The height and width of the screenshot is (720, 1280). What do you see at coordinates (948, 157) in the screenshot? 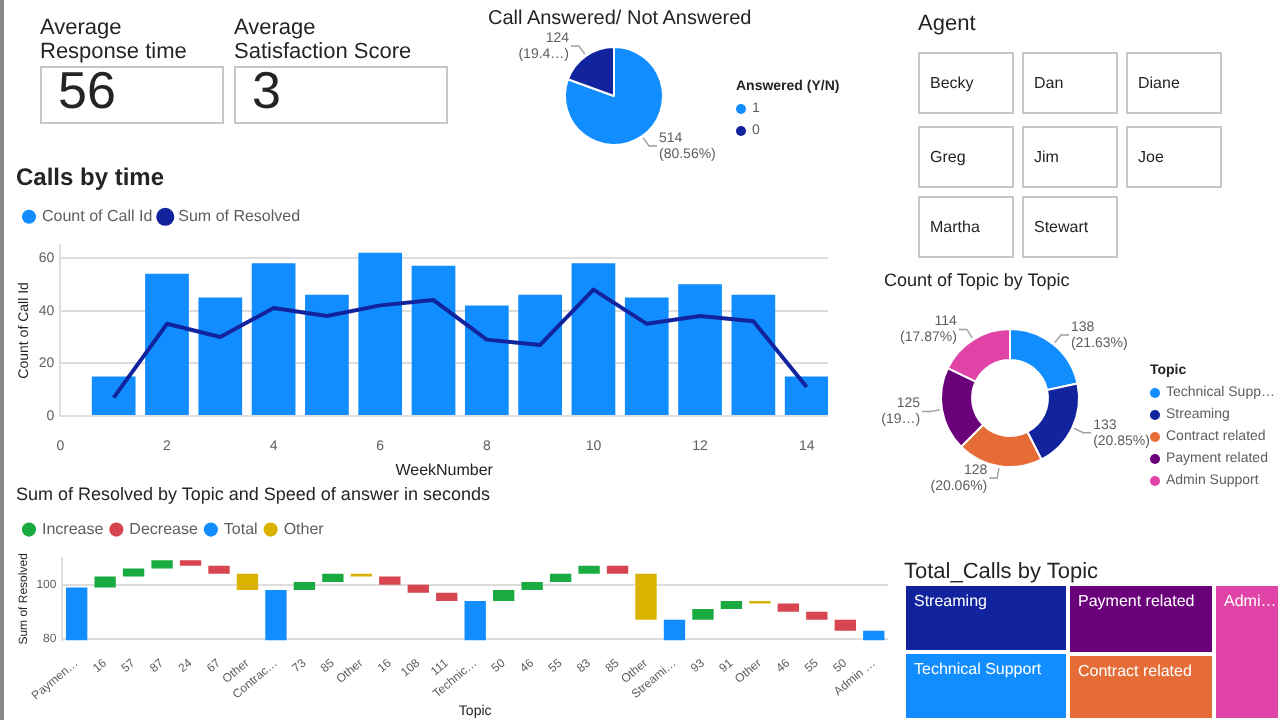
I see `text: Greg` at bounding box center [948, 157].